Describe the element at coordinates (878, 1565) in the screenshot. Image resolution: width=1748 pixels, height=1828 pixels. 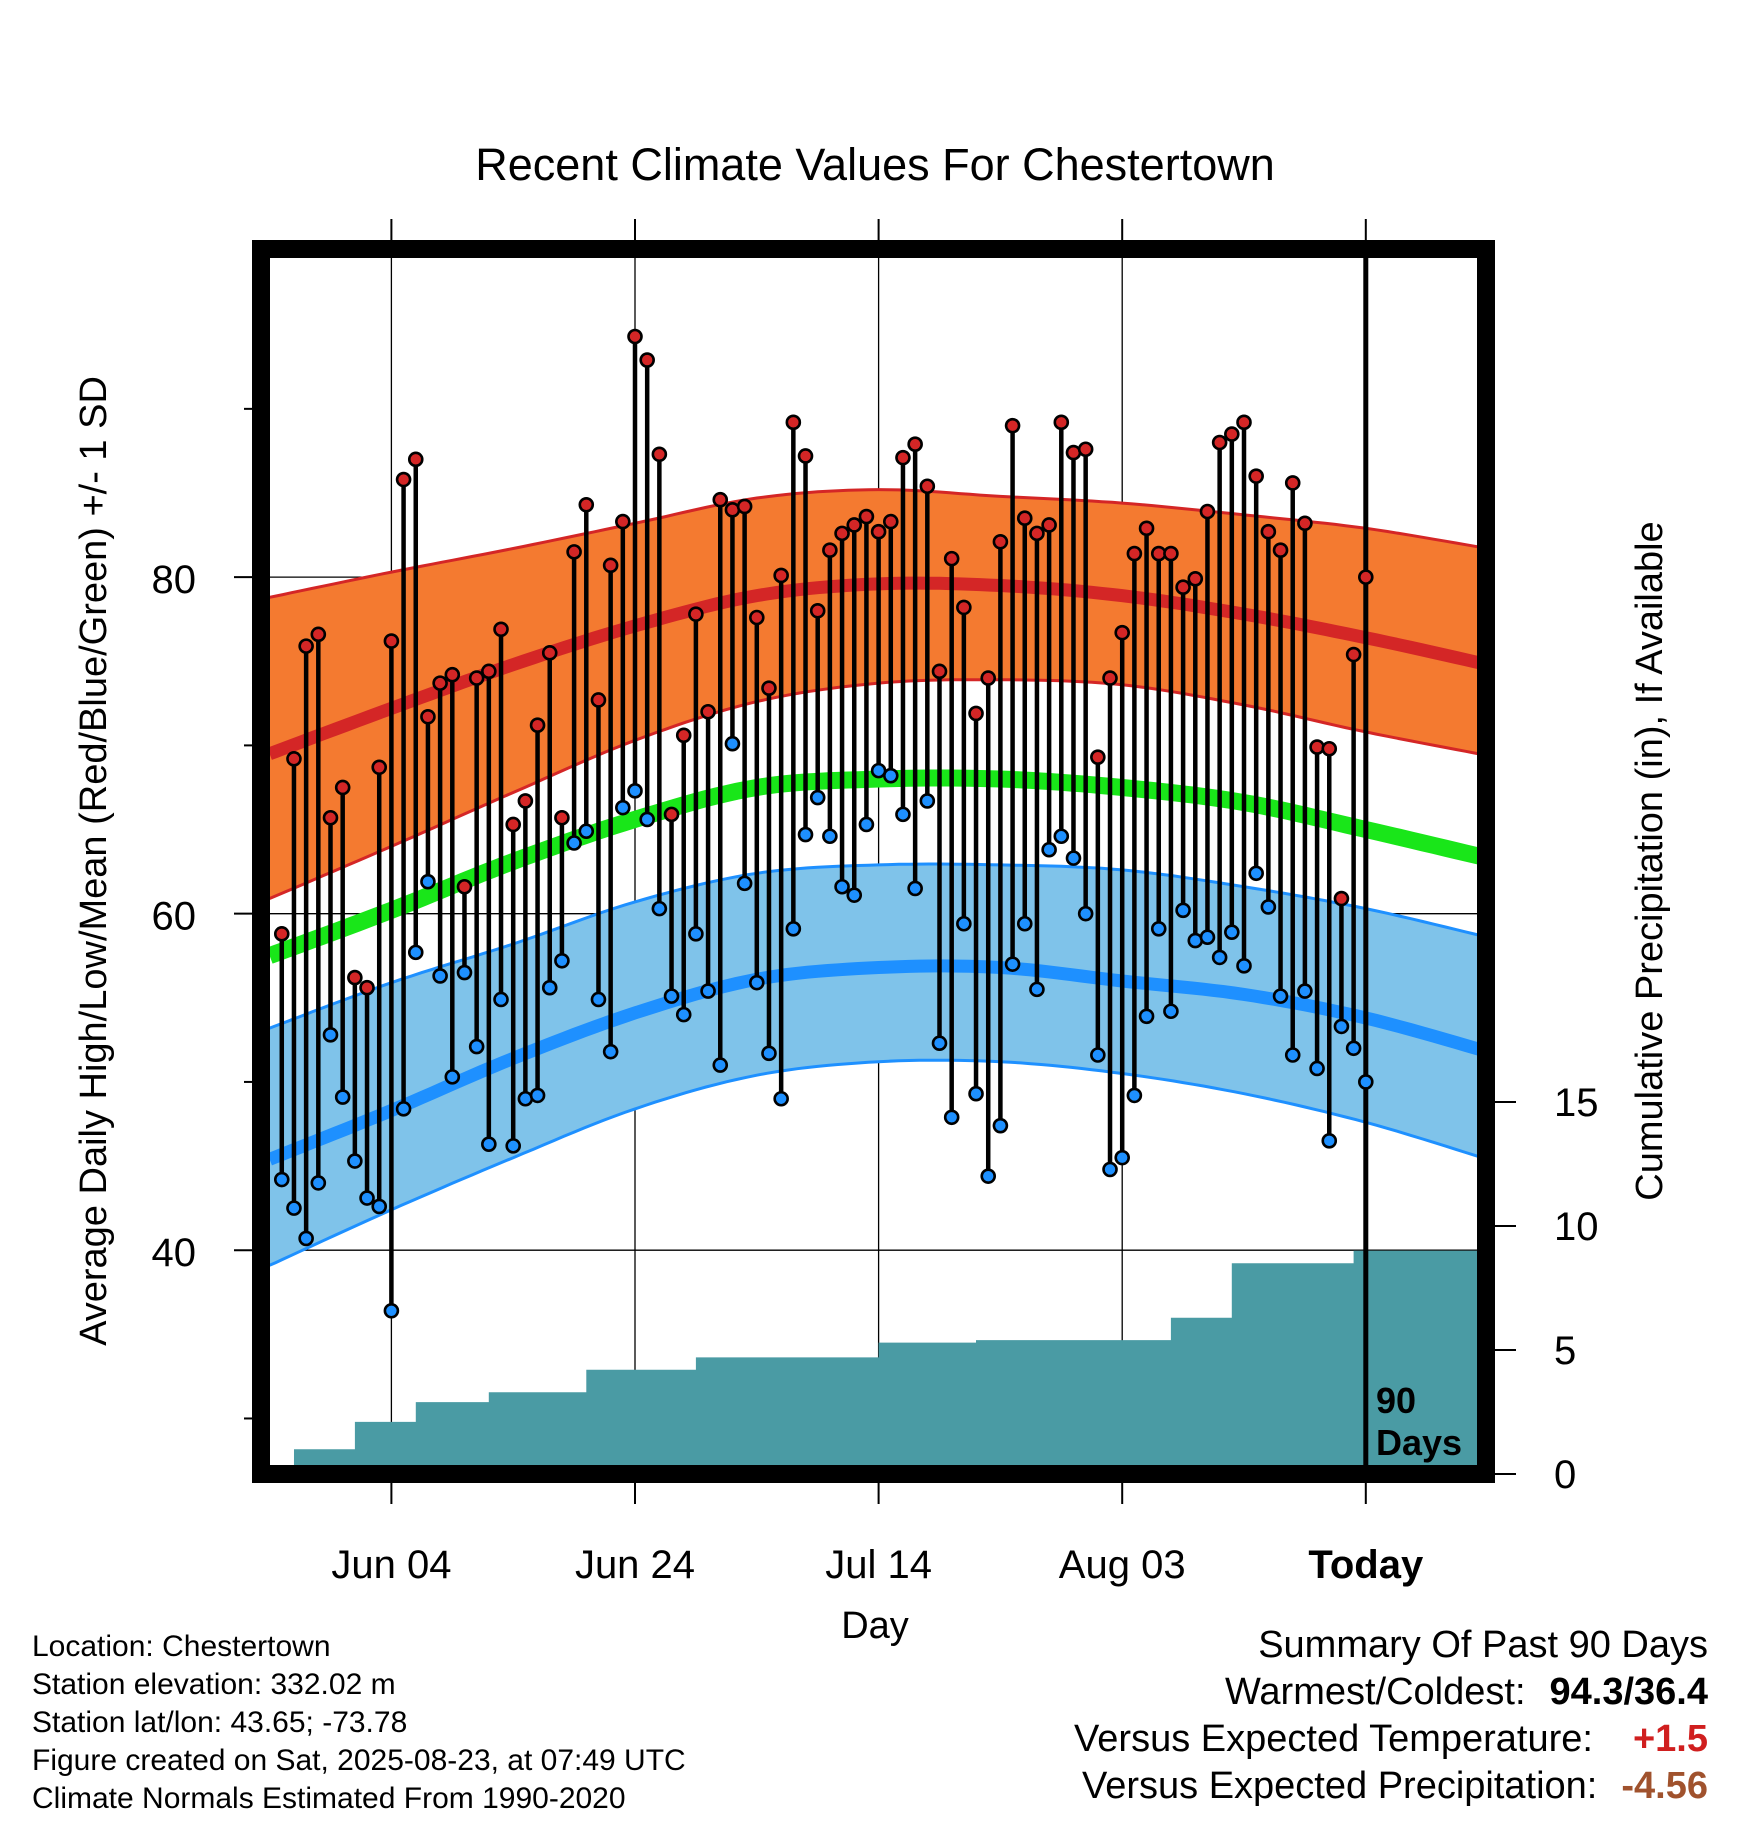
I see `x-tick-label: Jul 14` at that location.